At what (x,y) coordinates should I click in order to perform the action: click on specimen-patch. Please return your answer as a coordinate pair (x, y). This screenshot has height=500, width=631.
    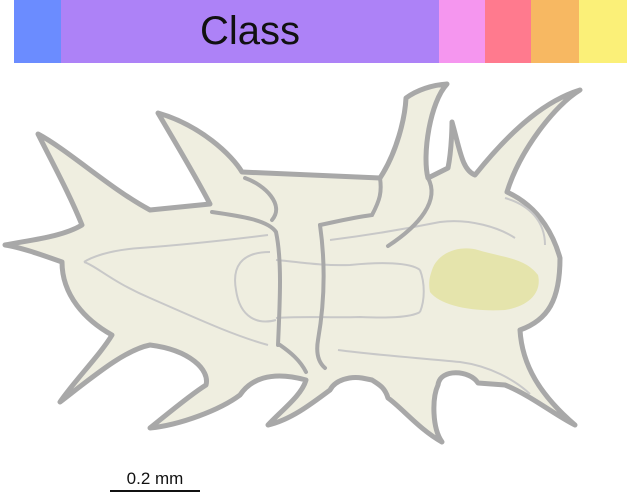
    Looking at the image, I should click on (484, 279).